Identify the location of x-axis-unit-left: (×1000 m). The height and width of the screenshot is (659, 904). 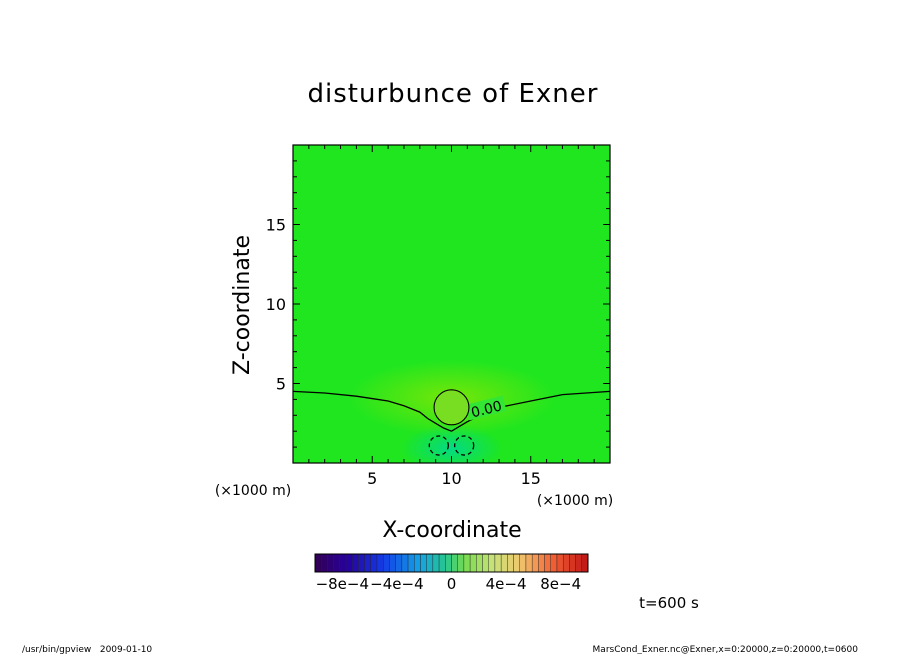
(253, 491).